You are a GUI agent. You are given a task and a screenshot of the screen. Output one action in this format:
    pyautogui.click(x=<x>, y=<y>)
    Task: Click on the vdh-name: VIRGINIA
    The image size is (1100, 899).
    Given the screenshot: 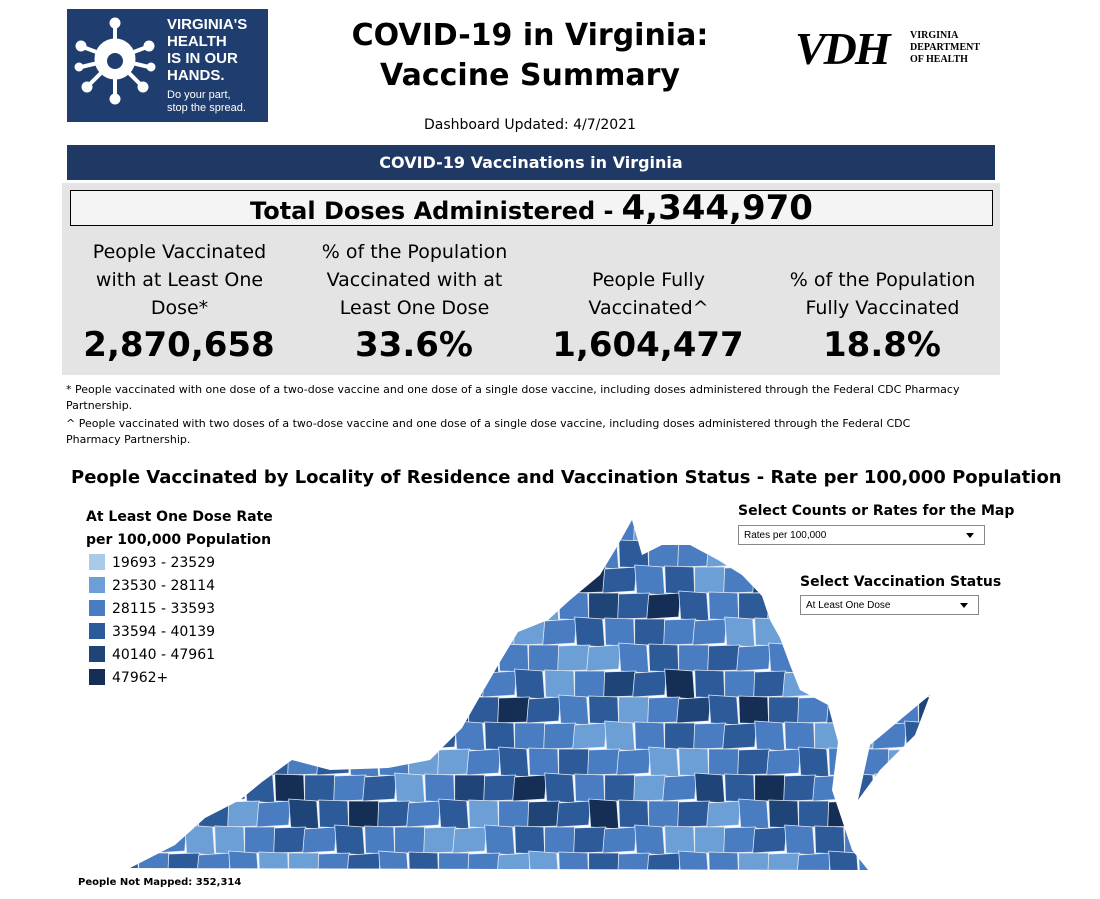 What is the action you would take?
    pyautogui.click(x=934, y=35)
    